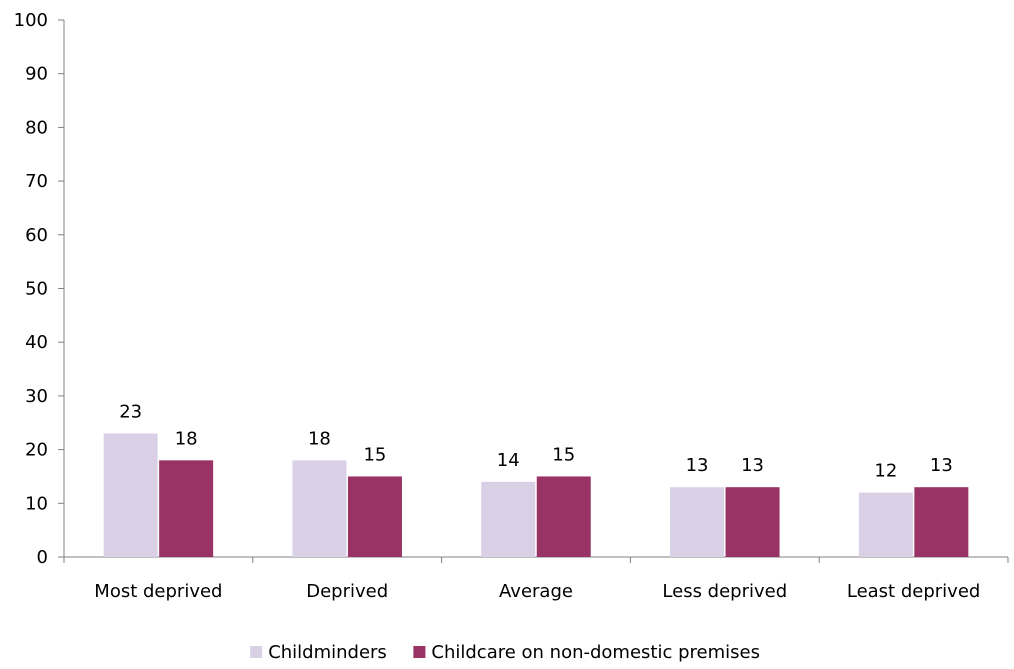  Describe the element at coordinates (36, 450) in the screenshot. I see `y-tick-label: 20` at that location.